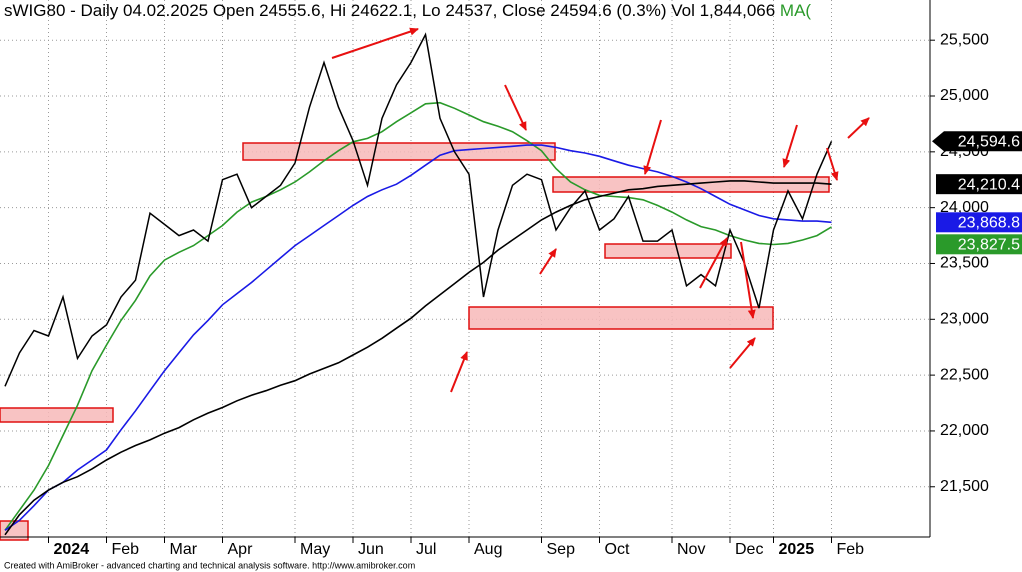 The width and height of the screenshot is (1022, 572). I want to click on x-tick-label: Sep, so click(561, 549).